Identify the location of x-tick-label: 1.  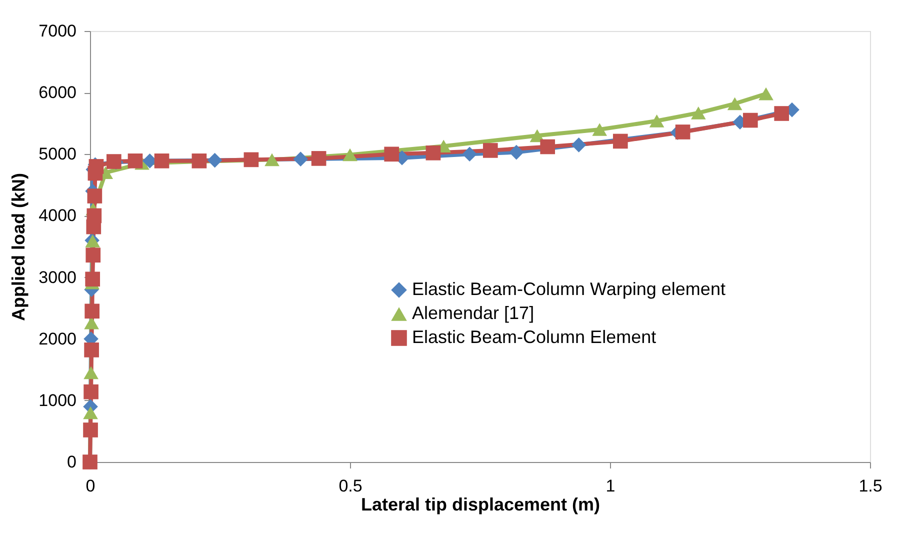
(611, 486).